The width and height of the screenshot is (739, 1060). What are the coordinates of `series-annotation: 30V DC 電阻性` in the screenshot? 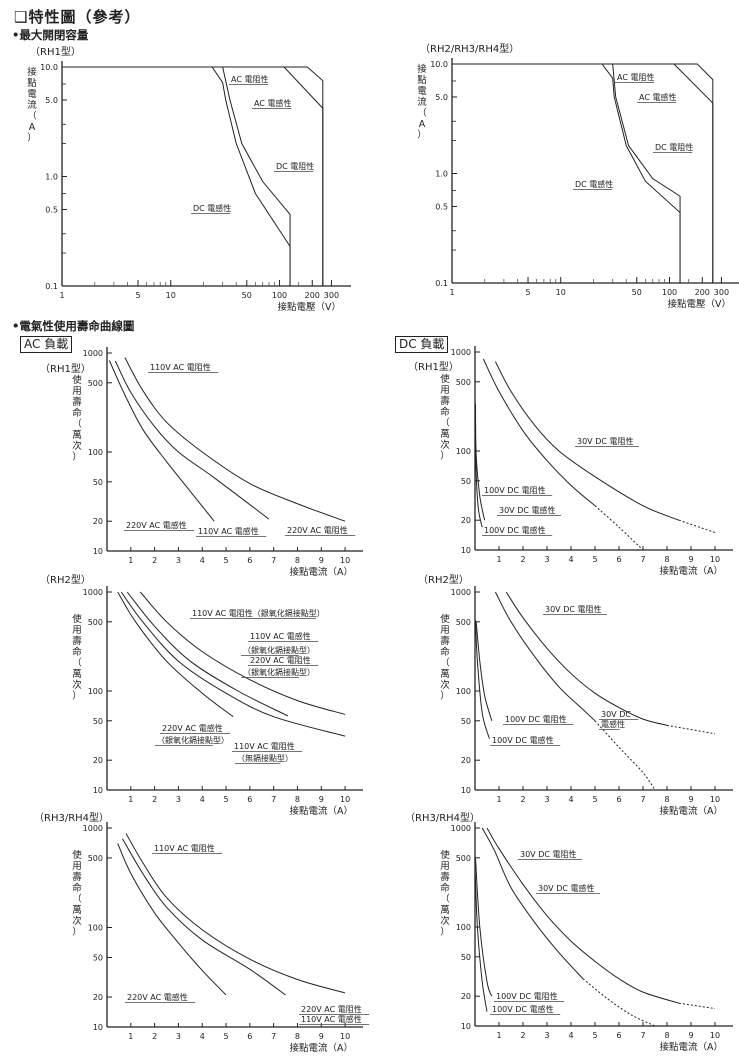 It's located at (548, 854).